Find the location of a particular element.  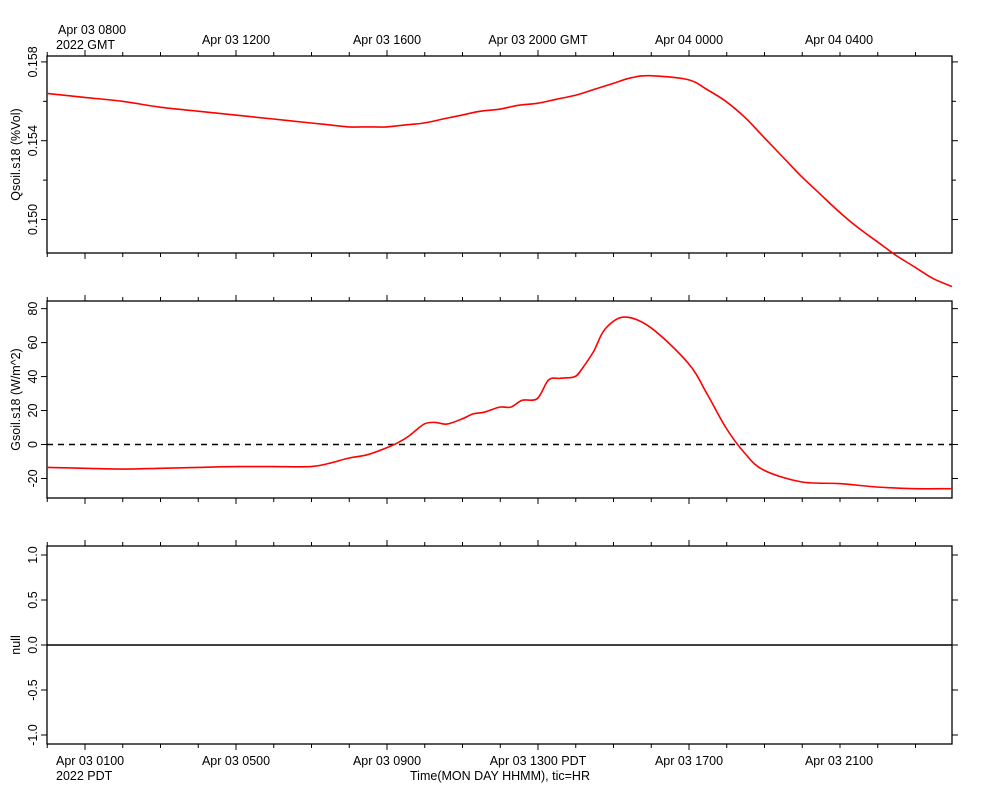

y-tick-label: 20 is located at coordinates (33, 411).